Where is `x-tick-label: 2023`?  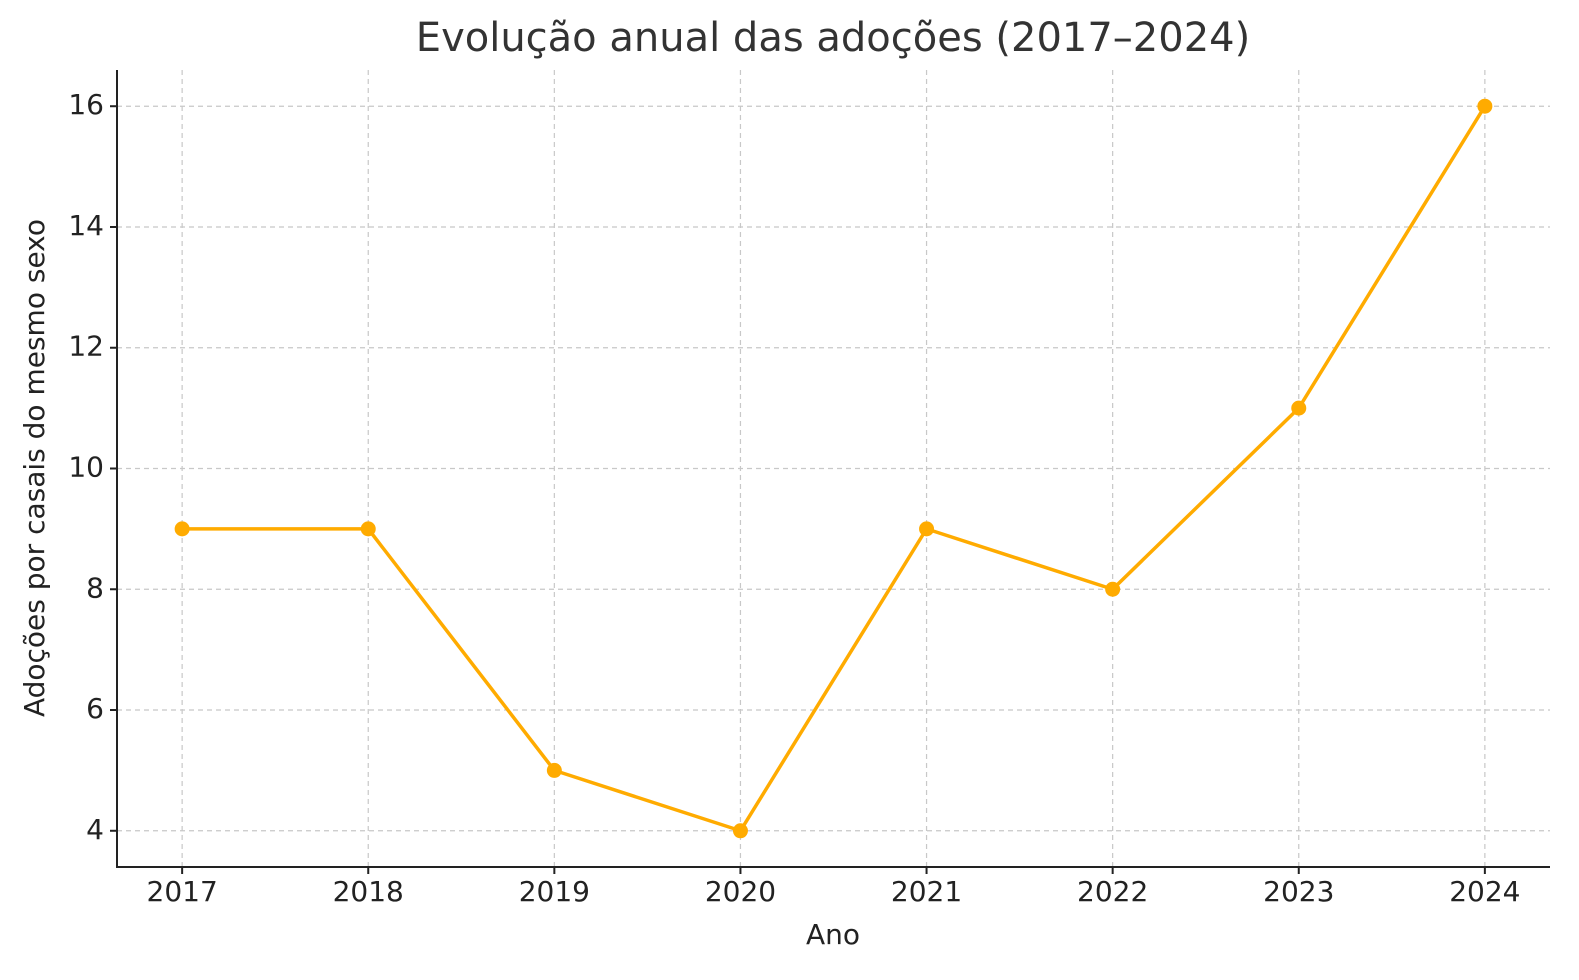 x-tick-label: 2023 is located at coordinates (1298, 891).